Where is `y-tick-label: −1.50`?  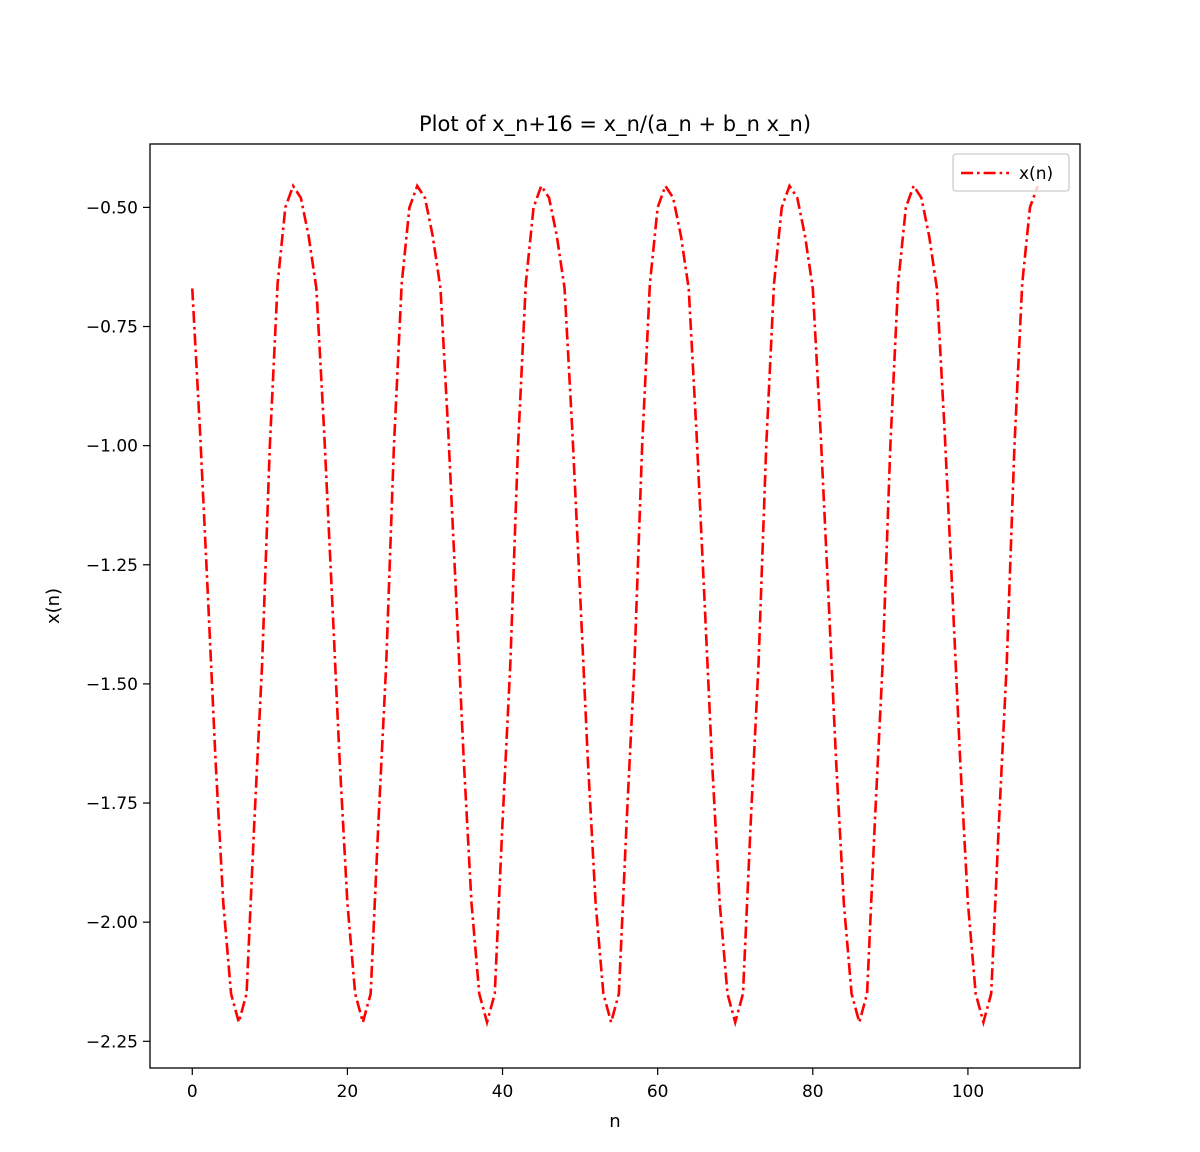 y-tick-label: −1.50 is located at coordinates (112, 685).